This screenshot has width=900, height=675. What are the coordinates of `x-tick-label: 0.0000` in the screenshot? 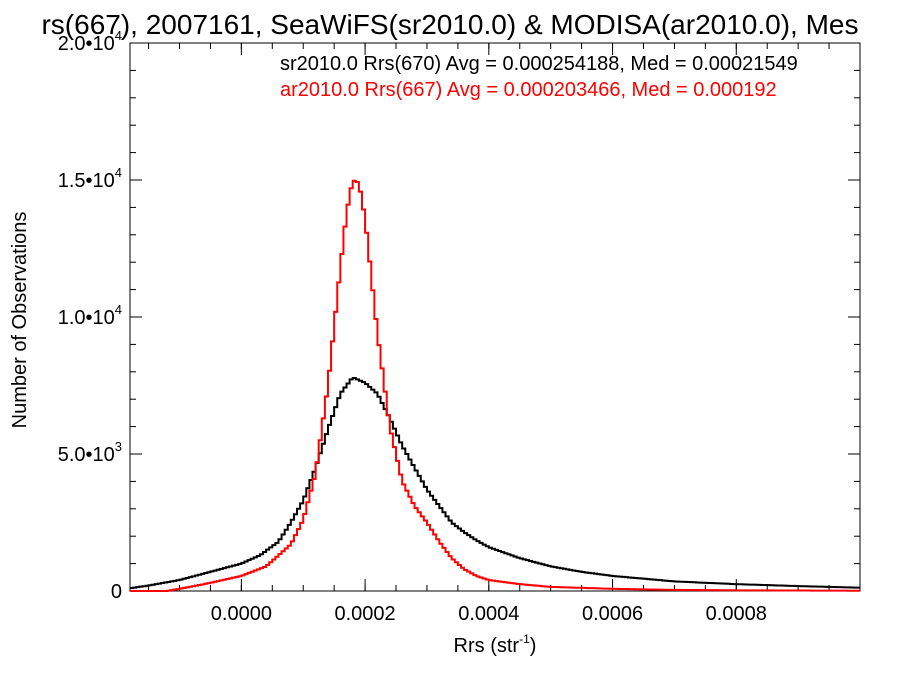 It's located at (241, 614).